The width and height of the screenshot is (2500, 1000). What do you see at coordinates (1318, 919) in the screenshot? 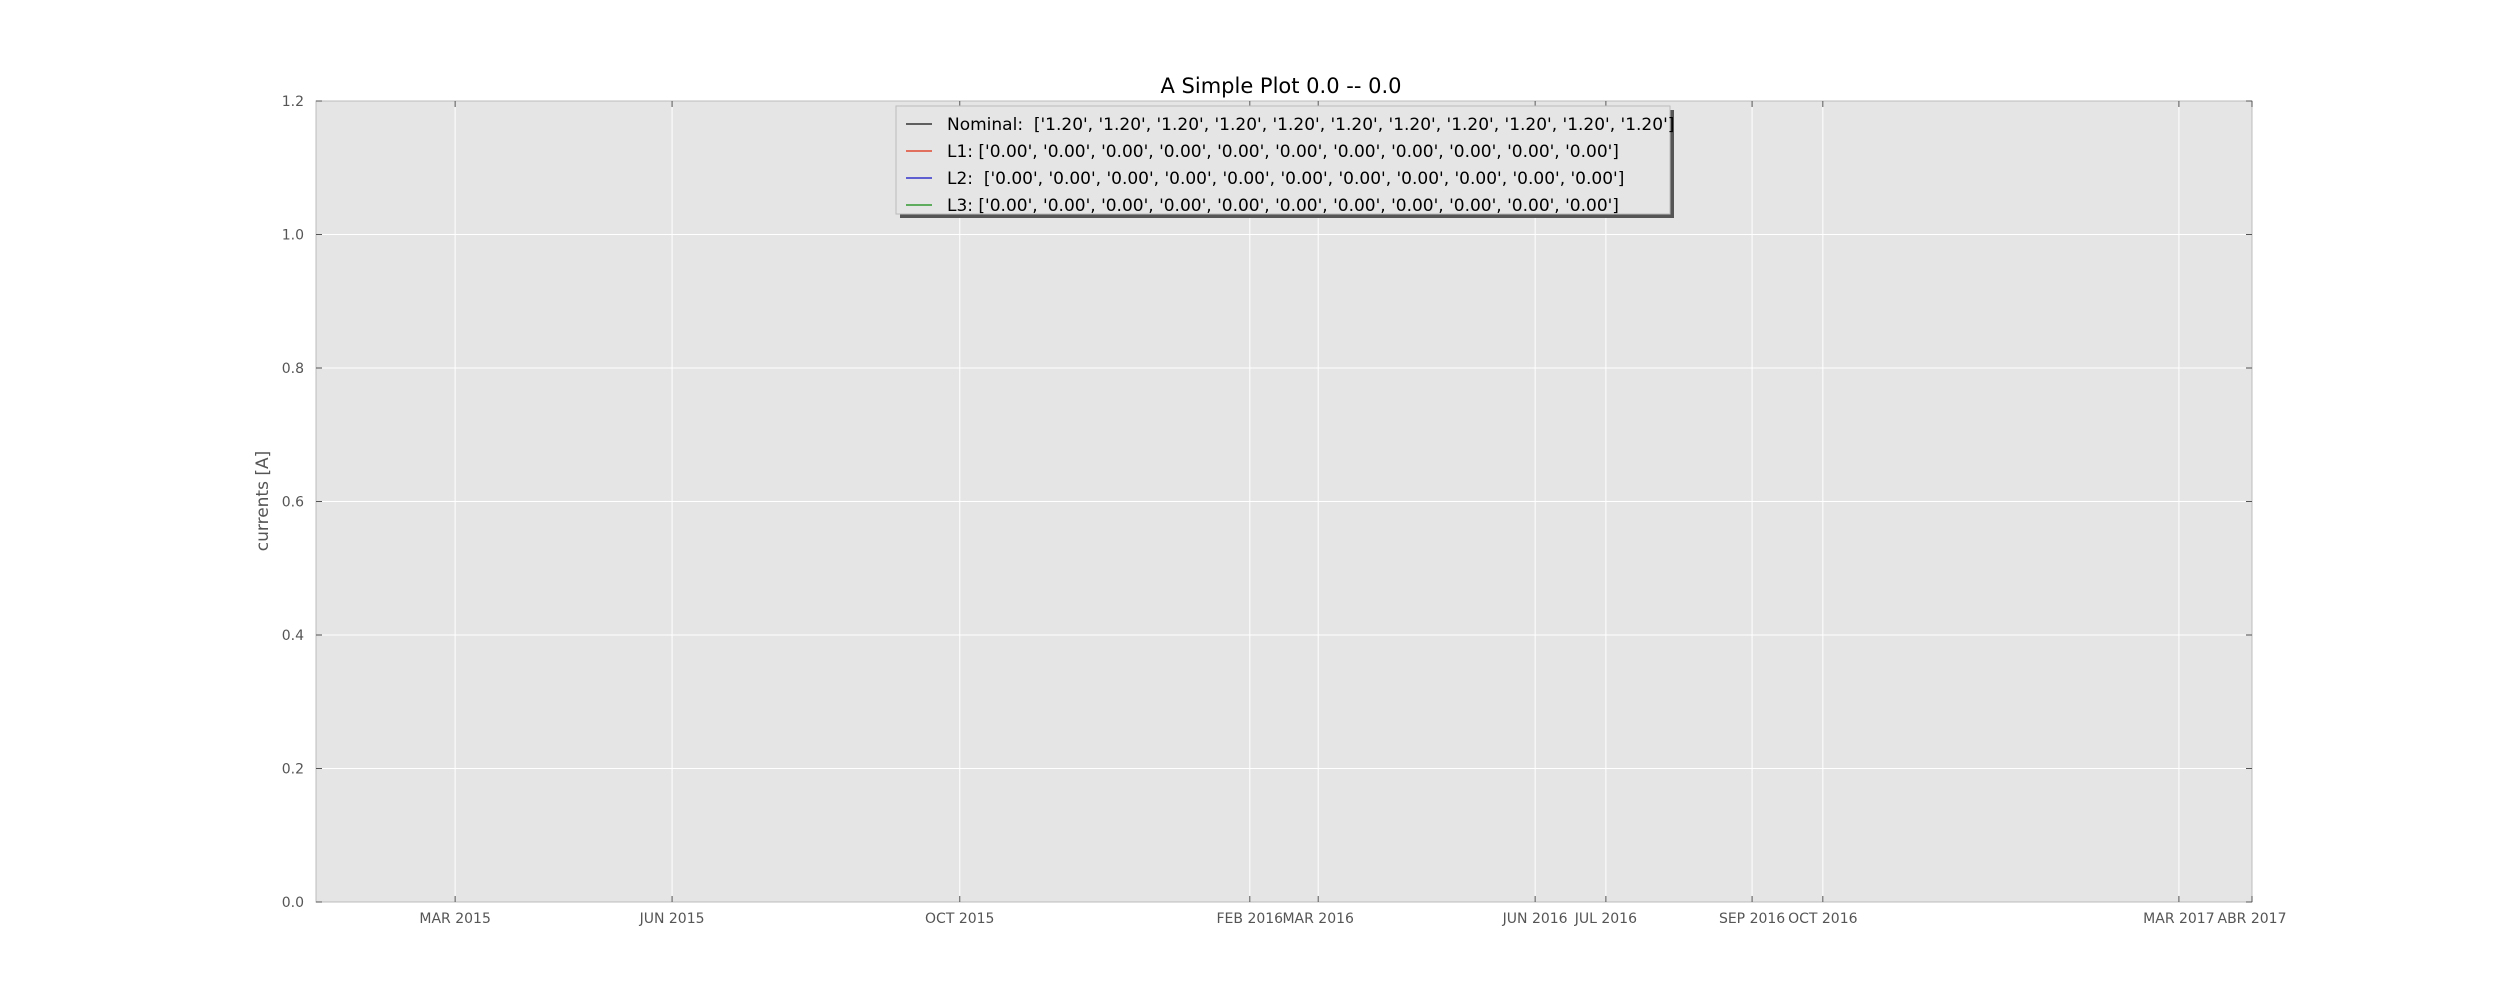
I see `x-tick-label: MAR 2016` at bounding box center [1318, 919].